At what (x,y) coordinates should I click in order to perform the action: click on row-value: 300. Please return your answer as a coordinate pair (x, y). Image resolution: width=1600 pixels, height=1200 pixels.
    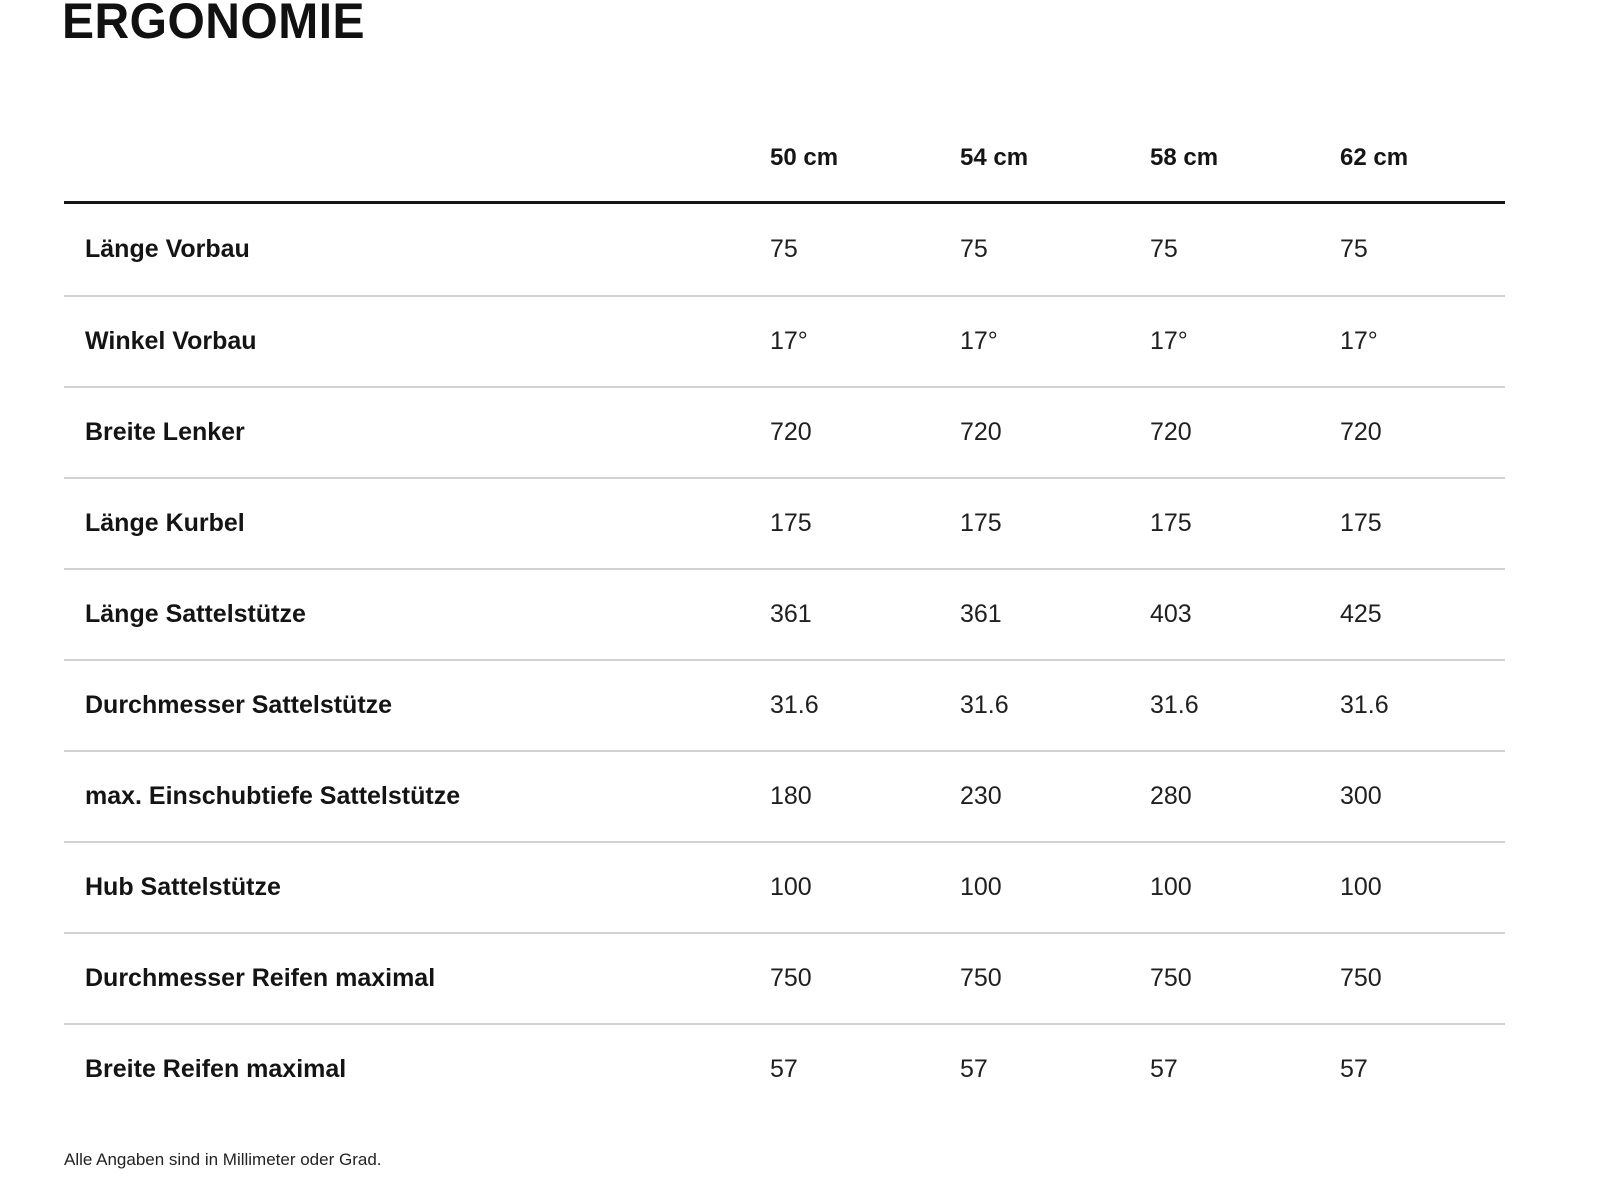
    Looking at the image, I should click on (1361, 796).